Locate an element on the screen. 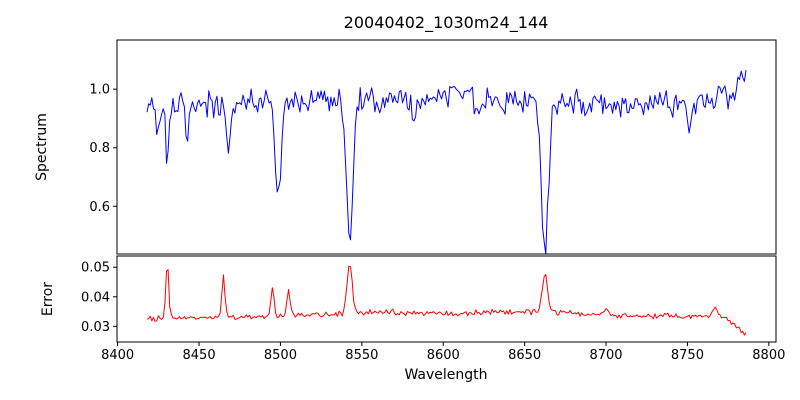  x-axis-label: Wavelength is located at coordinates (445, 375).